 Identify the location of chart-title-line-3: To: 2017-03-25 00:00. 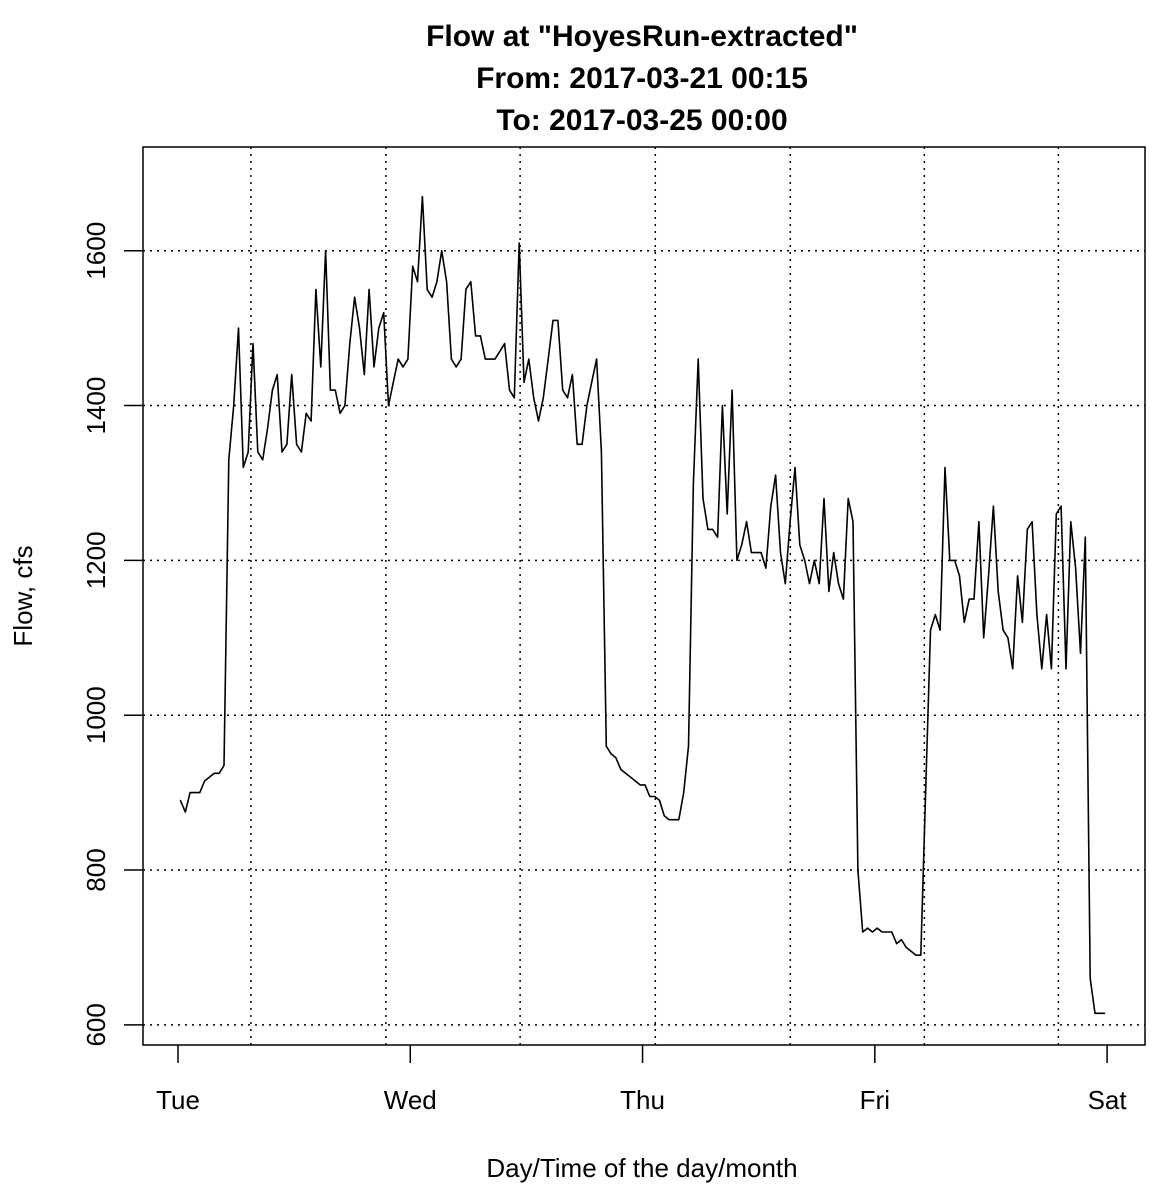
(641, 120).